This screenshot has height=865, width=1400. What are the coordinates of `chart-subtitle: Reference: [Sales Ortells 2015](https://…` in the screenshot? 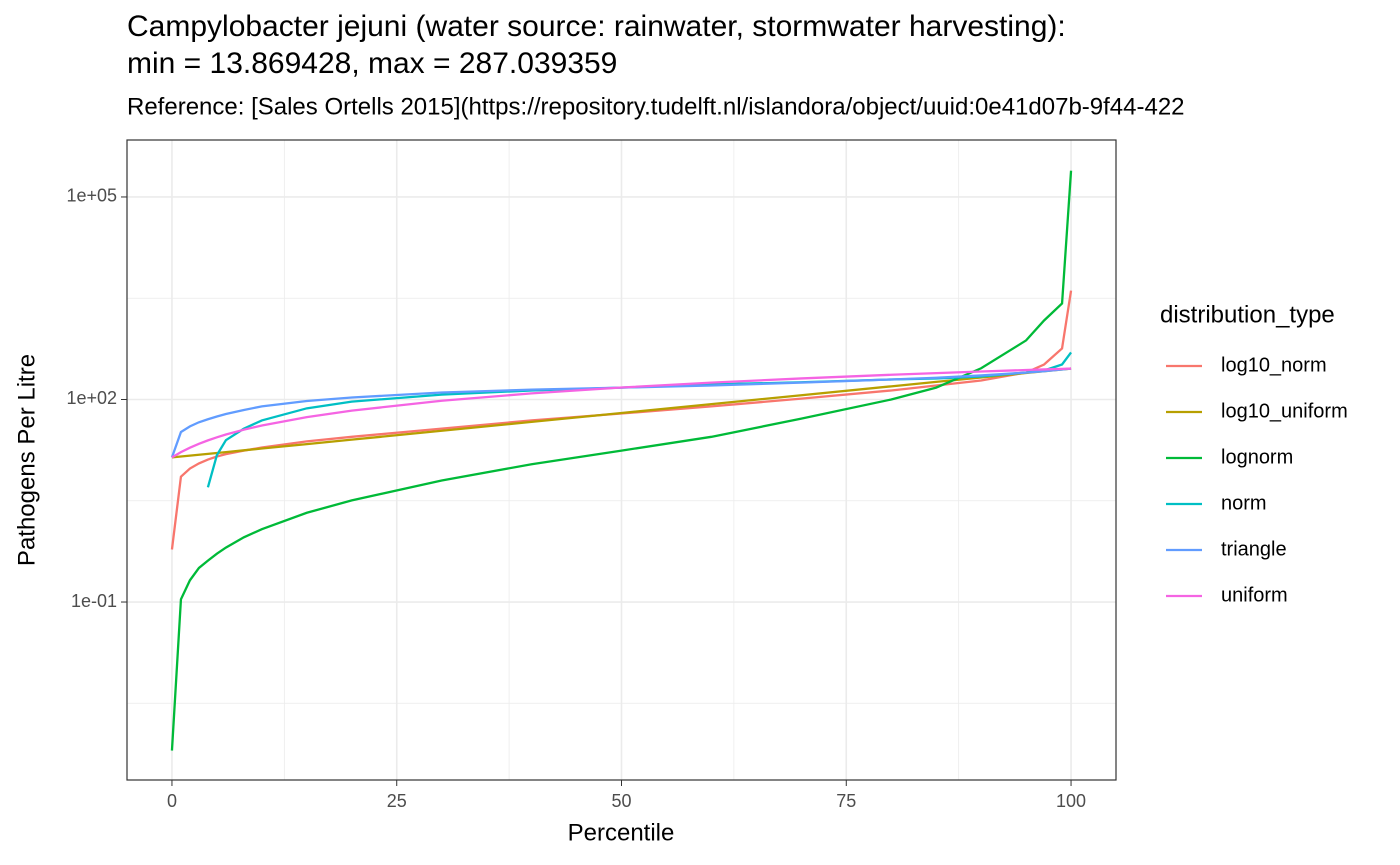 It's located at (656, 106).